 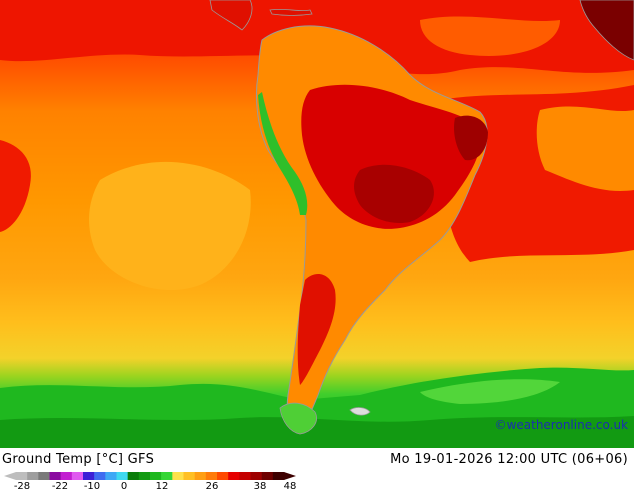 I want to click on patagonia-red, so click(x=316, y=329).